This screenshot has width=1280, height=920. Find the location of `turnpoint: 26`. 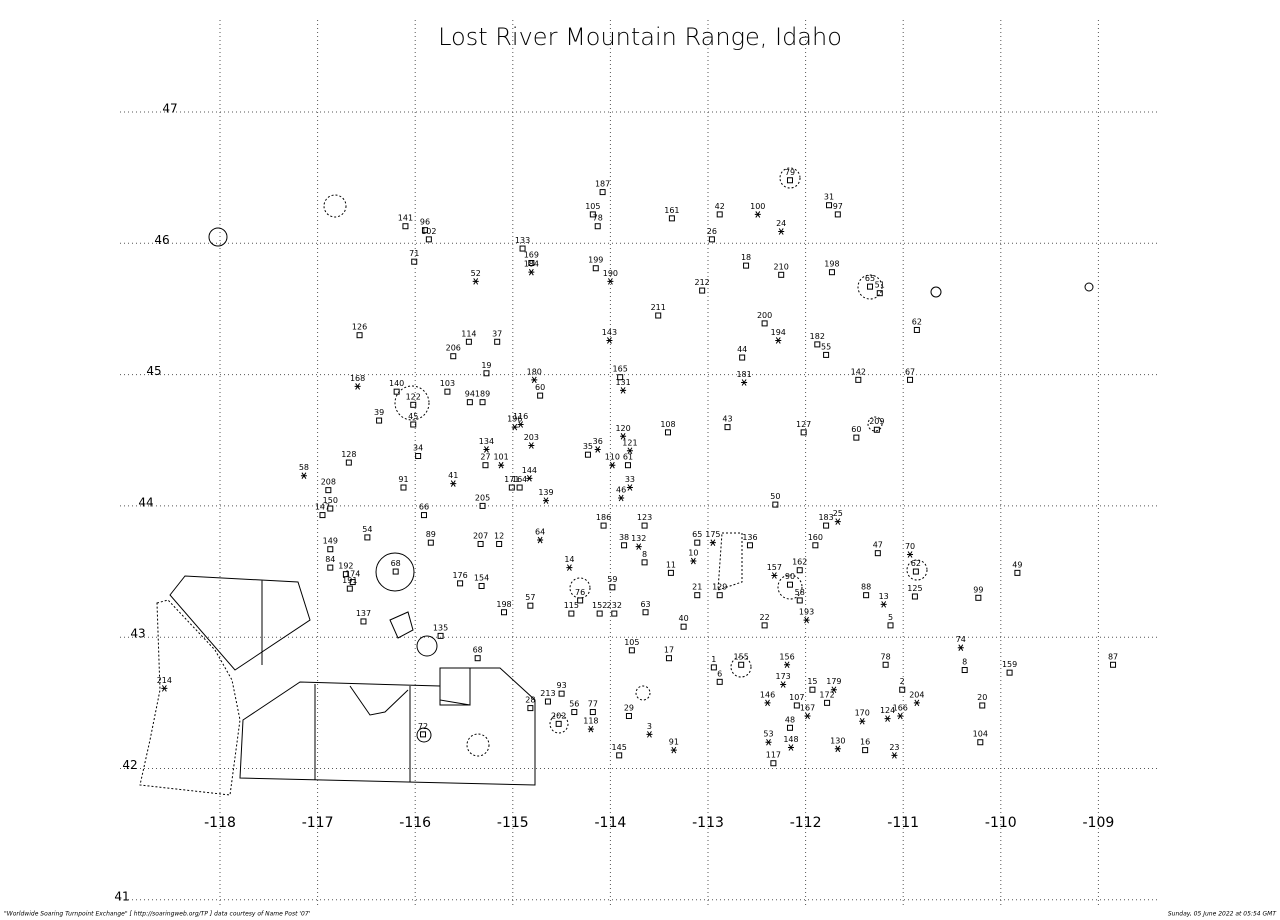

turnpoint: 26 is located at coordinates (712, 235).